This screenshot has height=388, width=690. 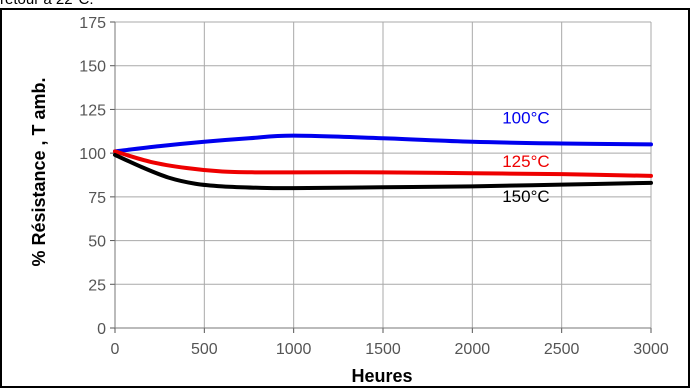 I want to click on x-tick-label: 2500, so click(x=562, y=349).